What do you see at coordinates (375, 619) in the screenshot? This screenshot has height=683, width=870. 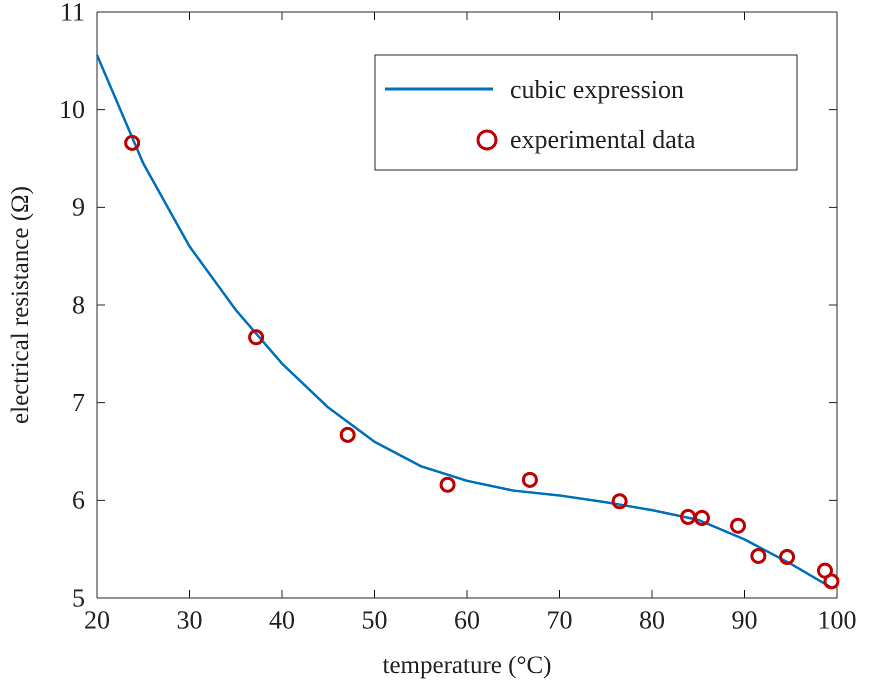 I see `x-tick-label: 50` at bounding box center [375, 619].